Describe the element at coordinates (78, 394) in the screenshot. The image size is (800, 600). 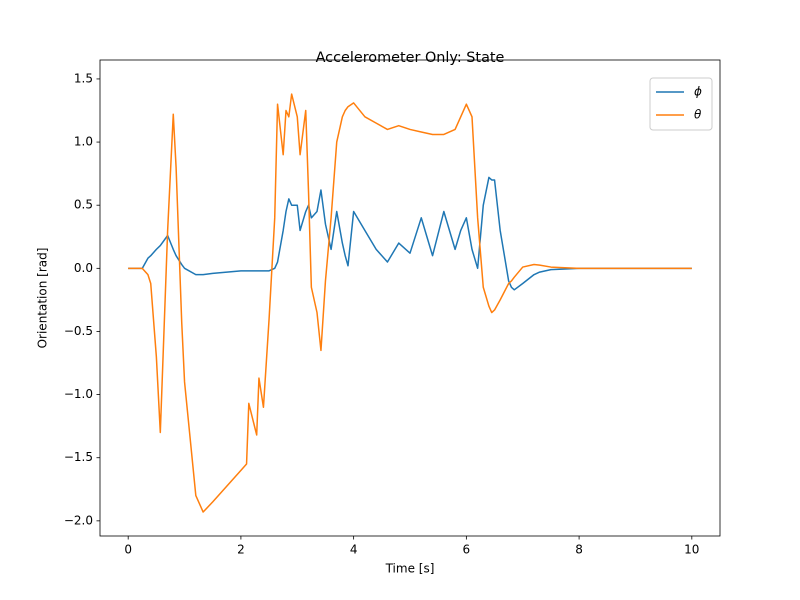
I see `y-tick-label: −1.0` at that location.